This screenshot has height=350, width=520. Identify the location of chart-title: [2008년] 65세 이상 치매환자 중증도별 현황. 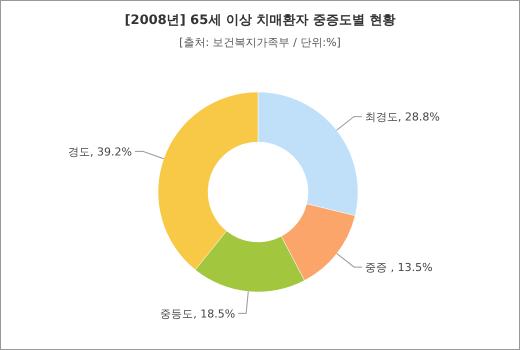
(260, 20).